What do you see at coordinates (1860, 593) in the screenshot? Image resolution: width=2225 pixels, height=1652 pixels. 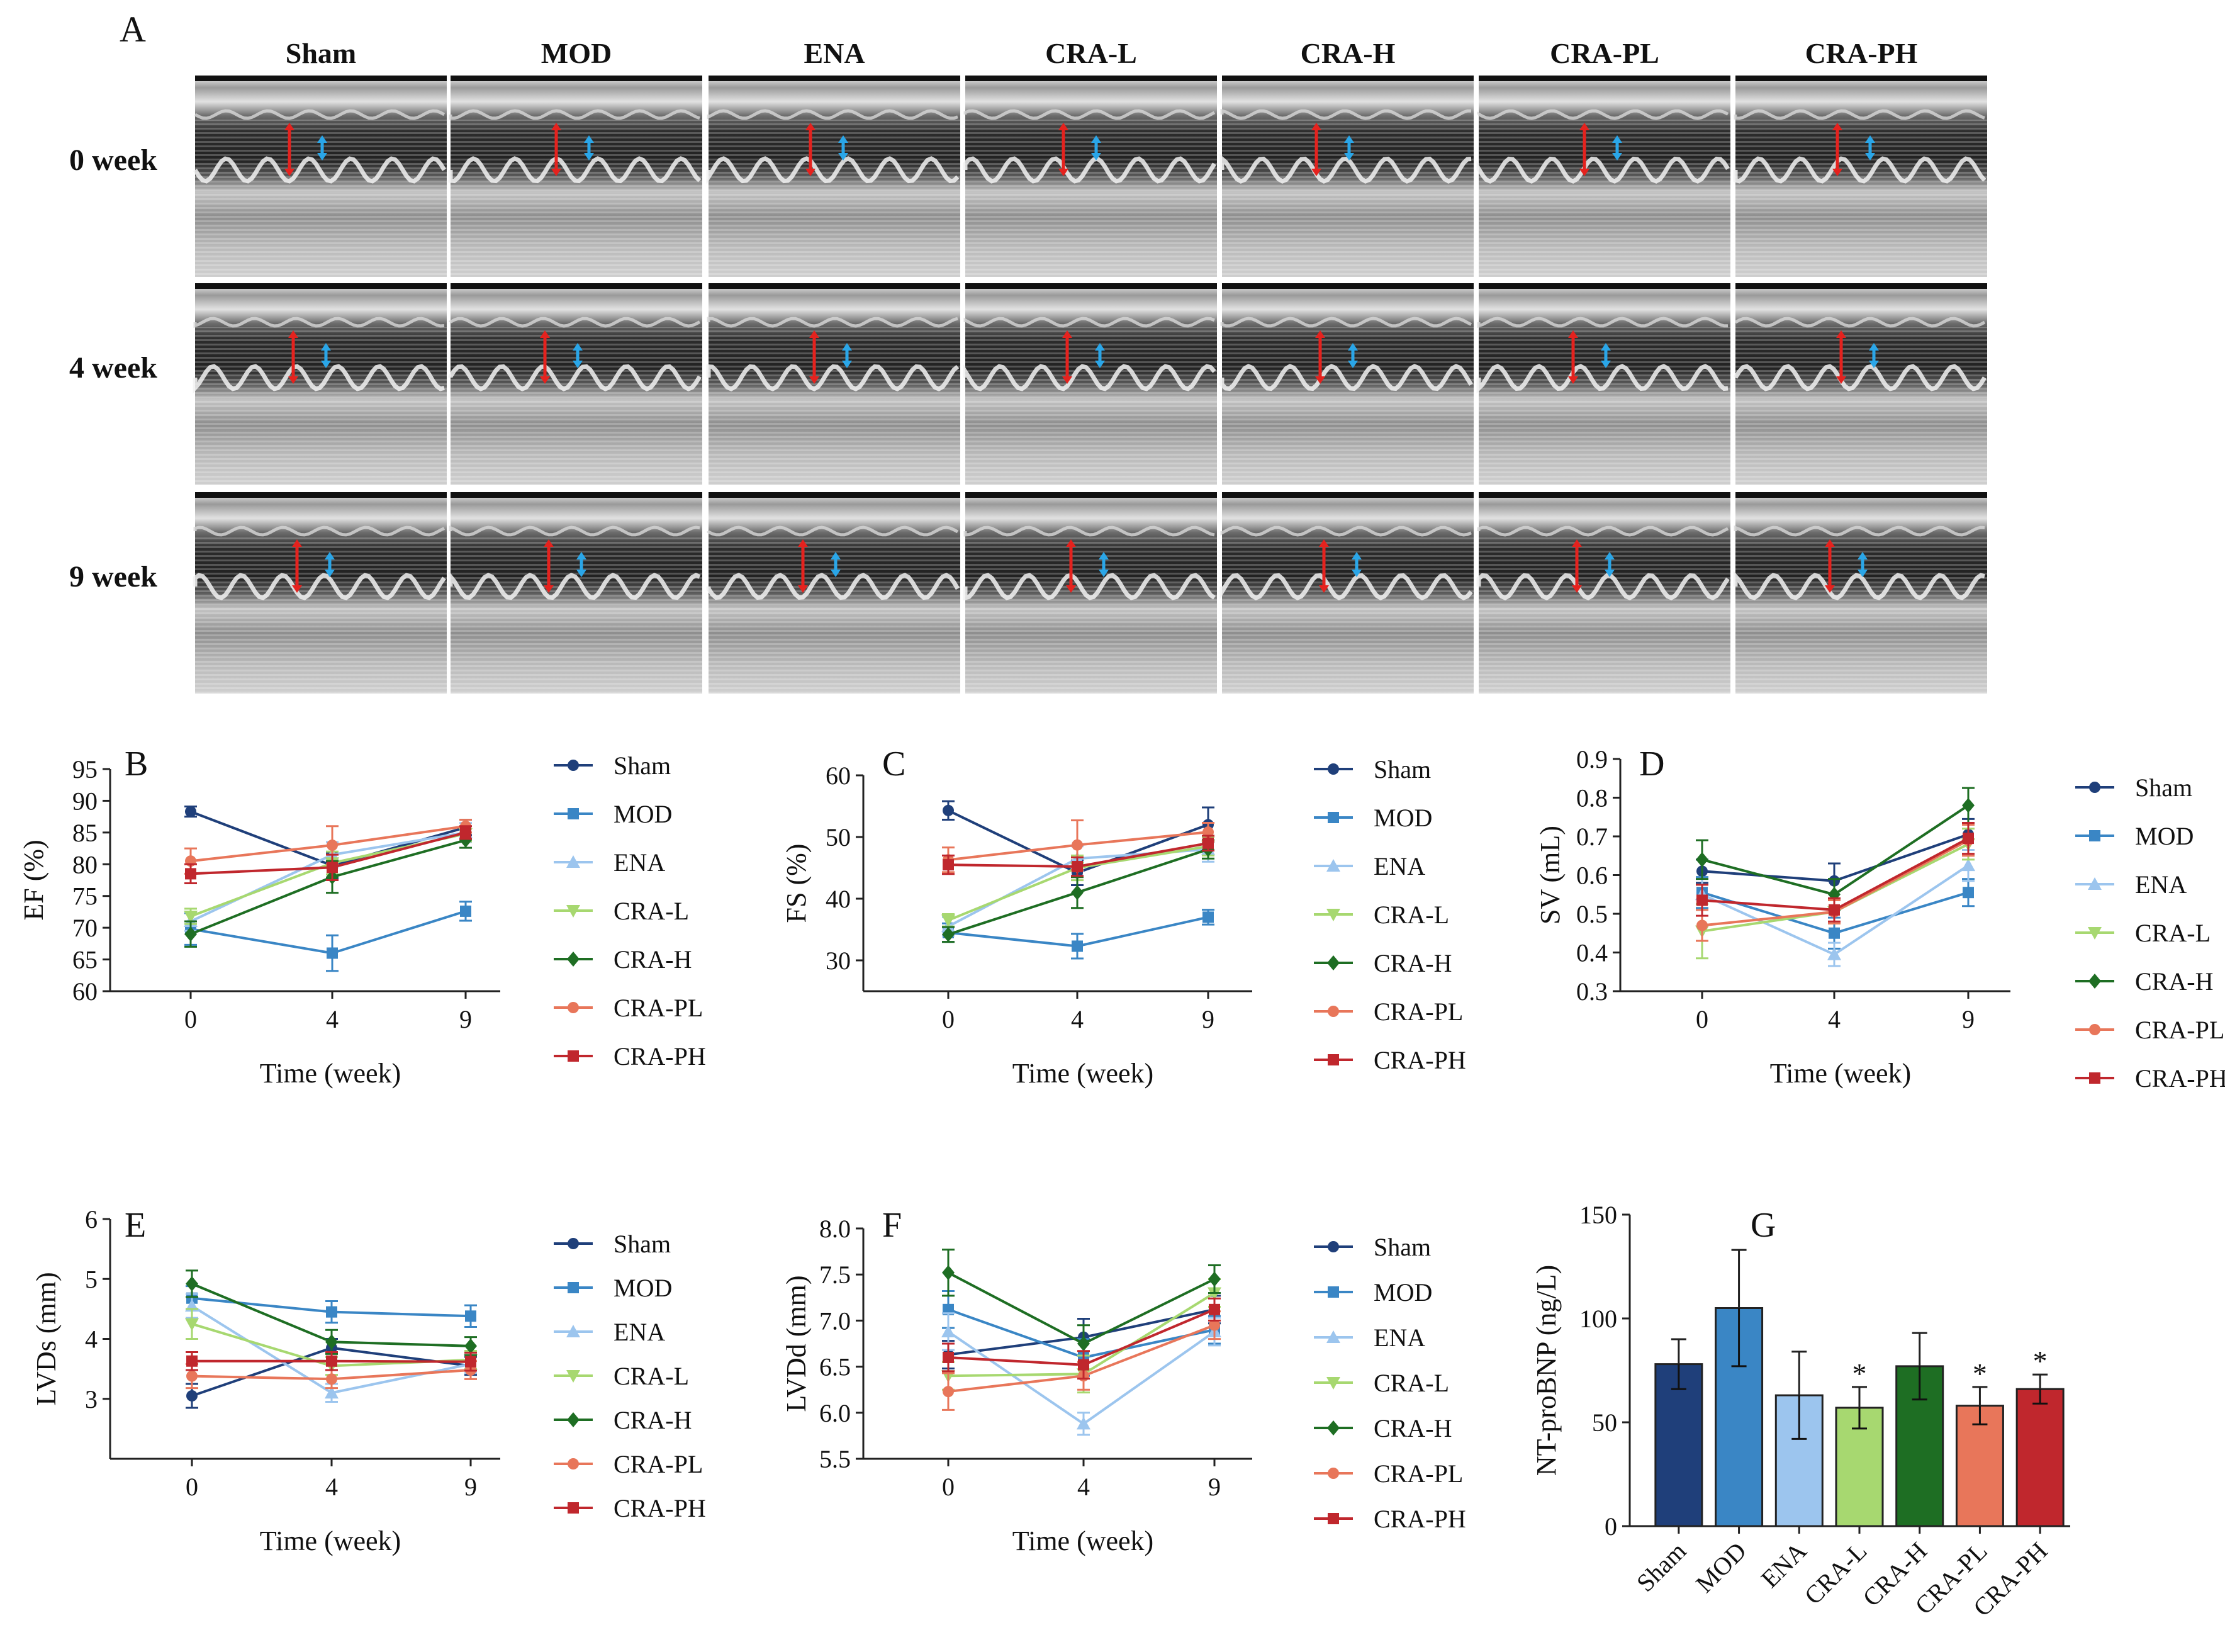 I see `echo-image-cra-ph-9-week` at bounding box center [1860, 593].